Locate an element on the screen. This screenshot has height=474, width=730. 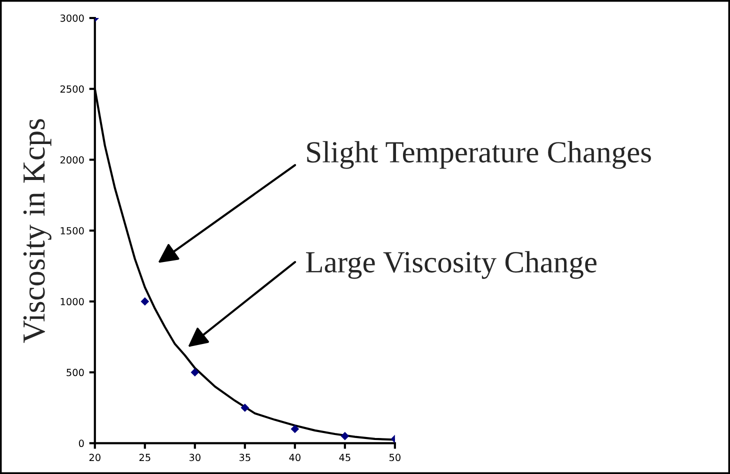
x-tick-label: 50 is located at coordinates (394, 458).